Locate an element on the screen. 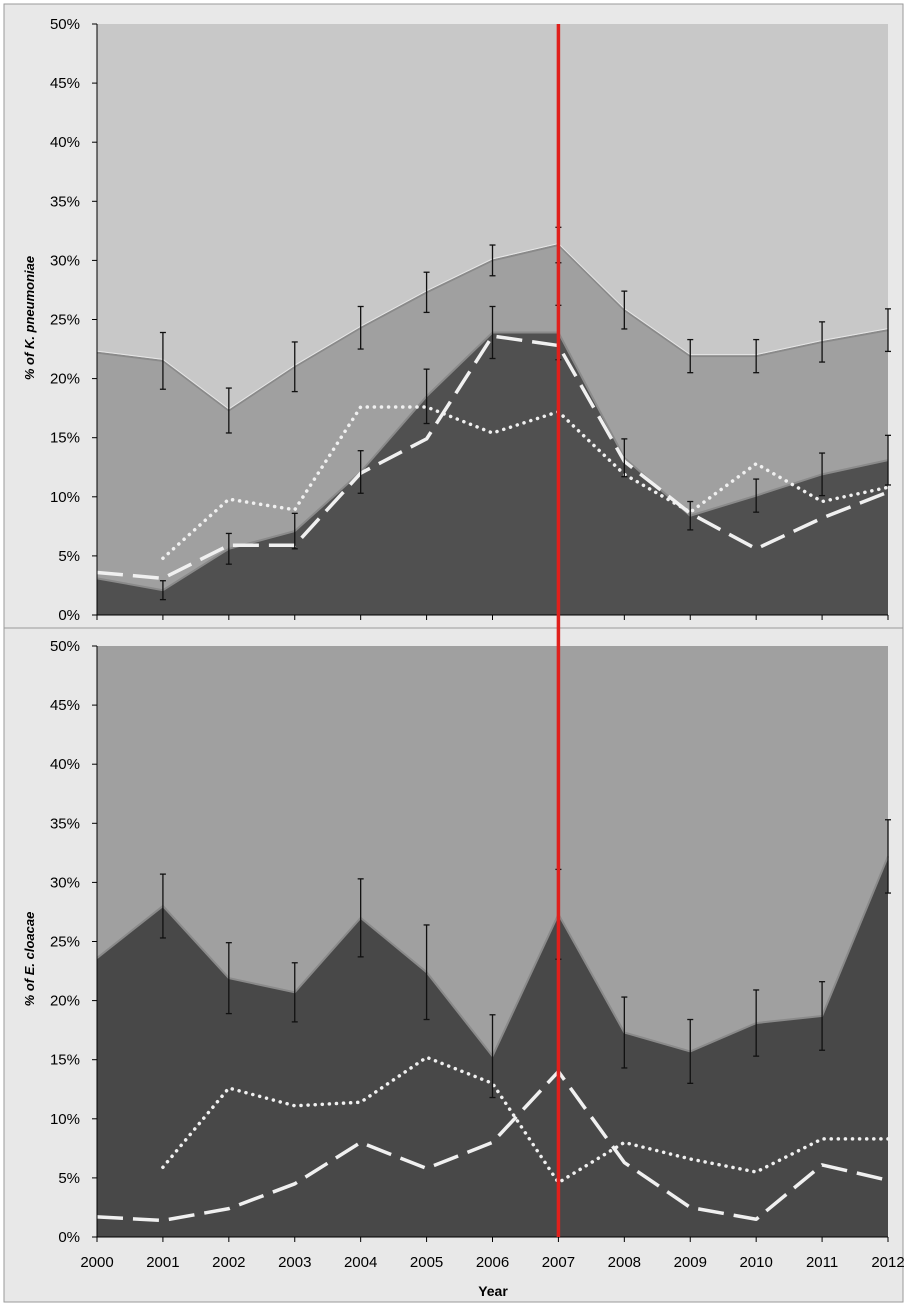 Image resolution: width=907 pixels, height=1306 pixels. dashed-series-line is located at coordinates (492, 1146).